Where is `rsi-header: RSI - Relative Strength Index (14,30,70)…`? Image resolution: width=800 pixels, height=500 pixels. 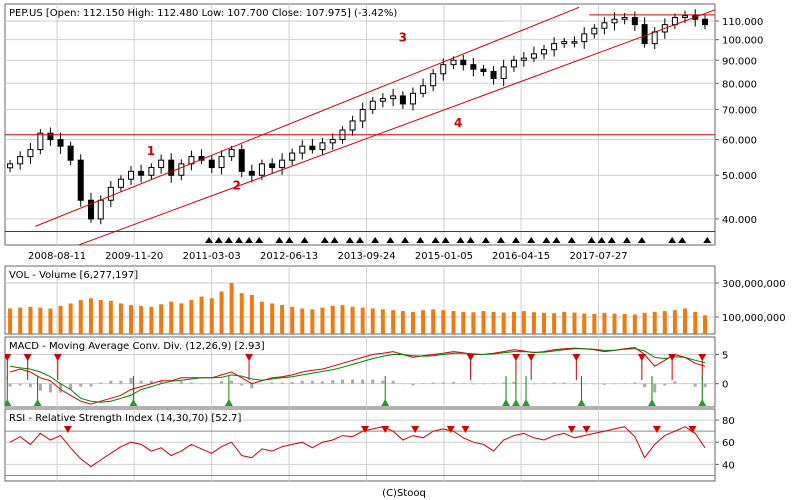 rsi-header: RSI - Relative Strength Index (14,30,70)… is located at coordinates (125, 418).